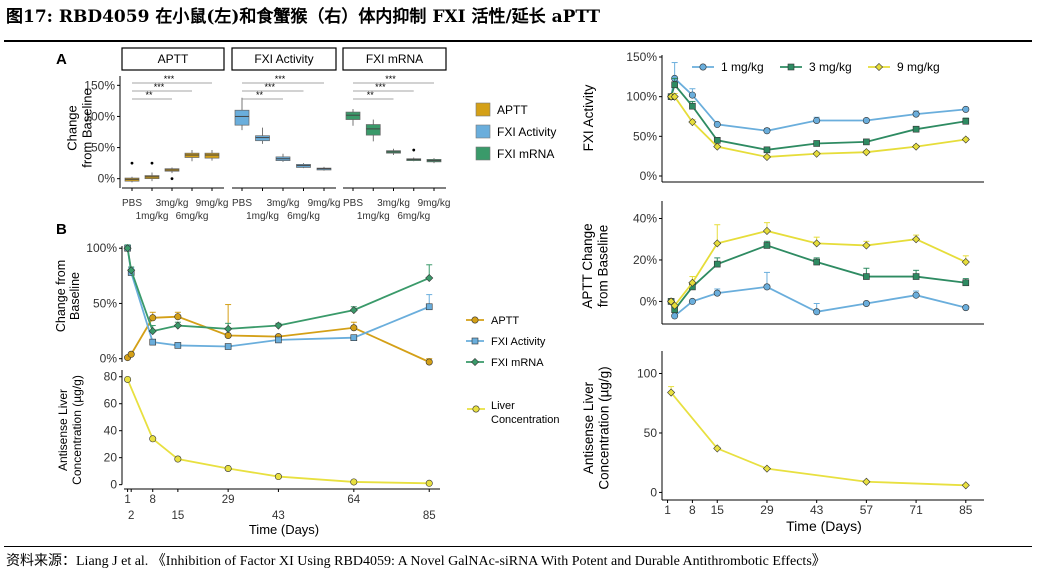 Image resolution: width=1038 pixels, height=575 pixels. What do you see at coordinates (518, 546) in the screenshot?
I see `source-rule` at bounding box center [518, 546].